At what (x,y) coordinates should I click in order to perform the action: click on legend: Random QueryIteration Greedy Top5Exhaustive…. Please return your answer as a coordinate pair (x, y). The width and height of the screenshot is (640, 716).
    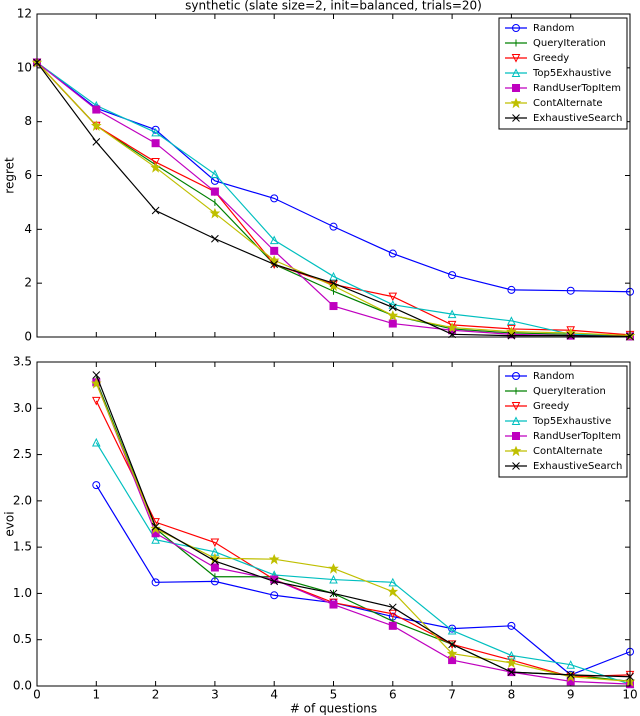
    Looking at the image, I should click on (563, 73).